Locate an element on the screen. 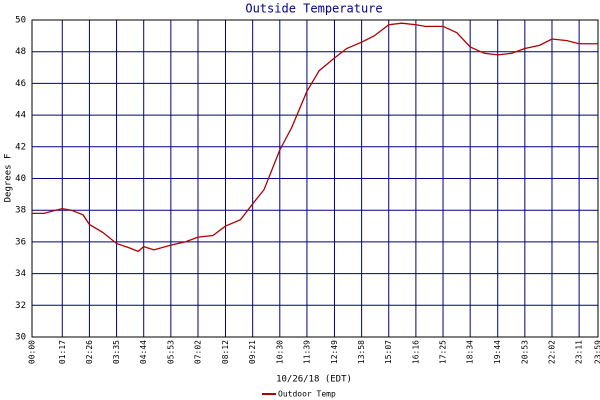 This screenshot has height=400, width=600. y-tick-label: 46 is located at coordinates (20, 84).